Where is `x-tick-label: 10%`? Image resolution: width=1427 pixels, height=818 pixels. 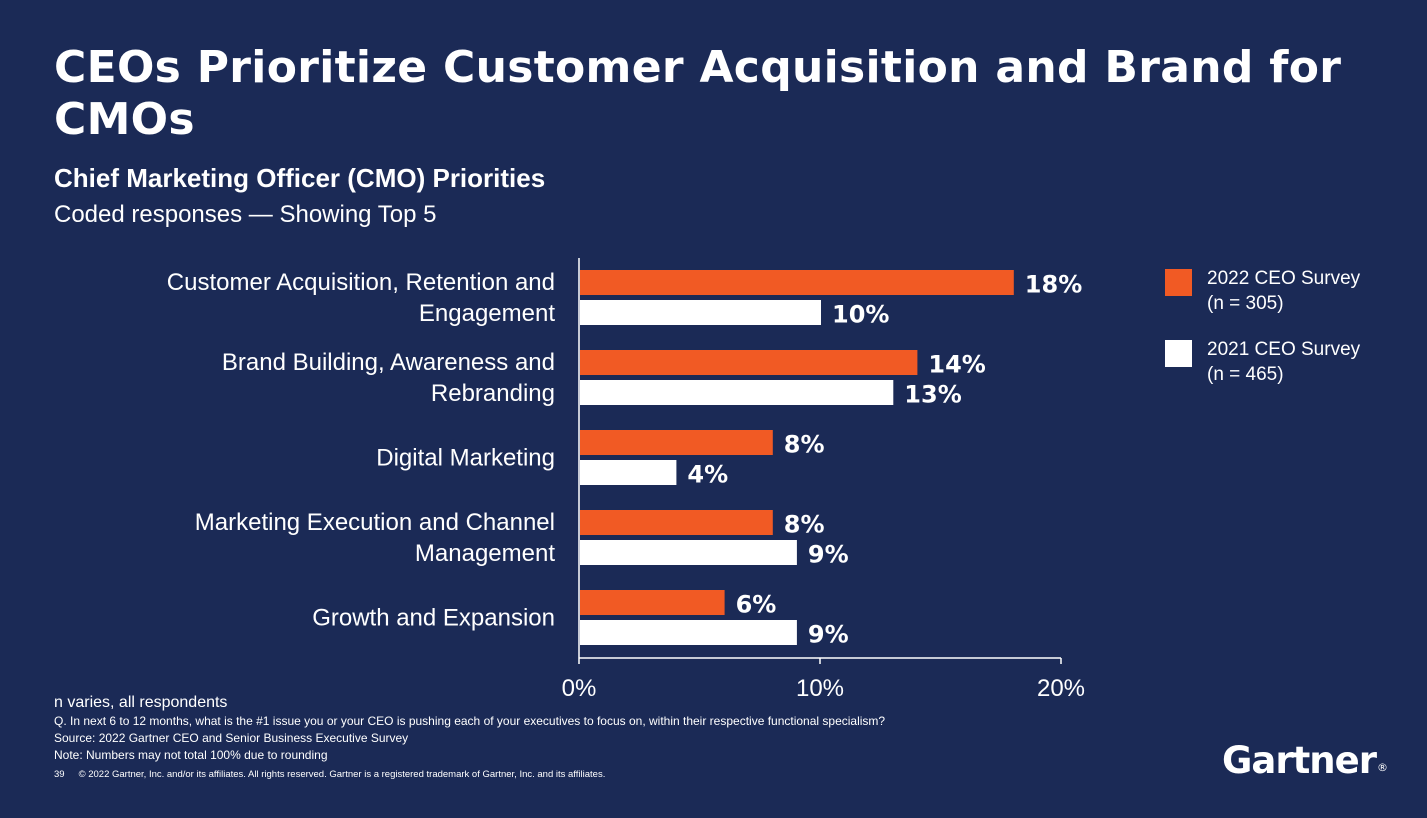 x-tick-label: 10% is located at coordinates (820, 688).